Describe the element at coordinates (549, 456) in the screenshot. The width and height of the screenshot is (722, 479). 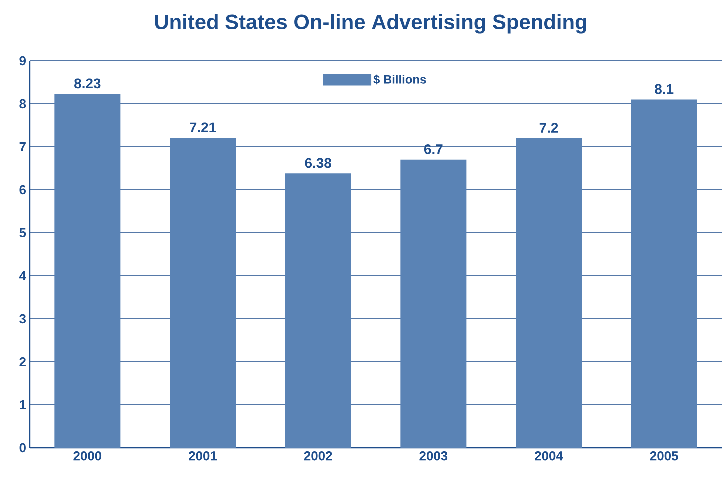
I see `x-tick-label: 2004` at that location.